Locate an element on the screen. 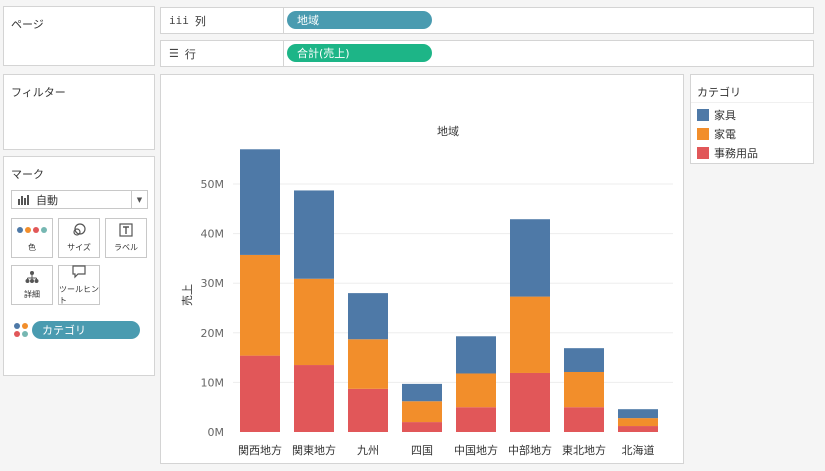  y-axis-label: 売上 is located at coordinates (187, 295).